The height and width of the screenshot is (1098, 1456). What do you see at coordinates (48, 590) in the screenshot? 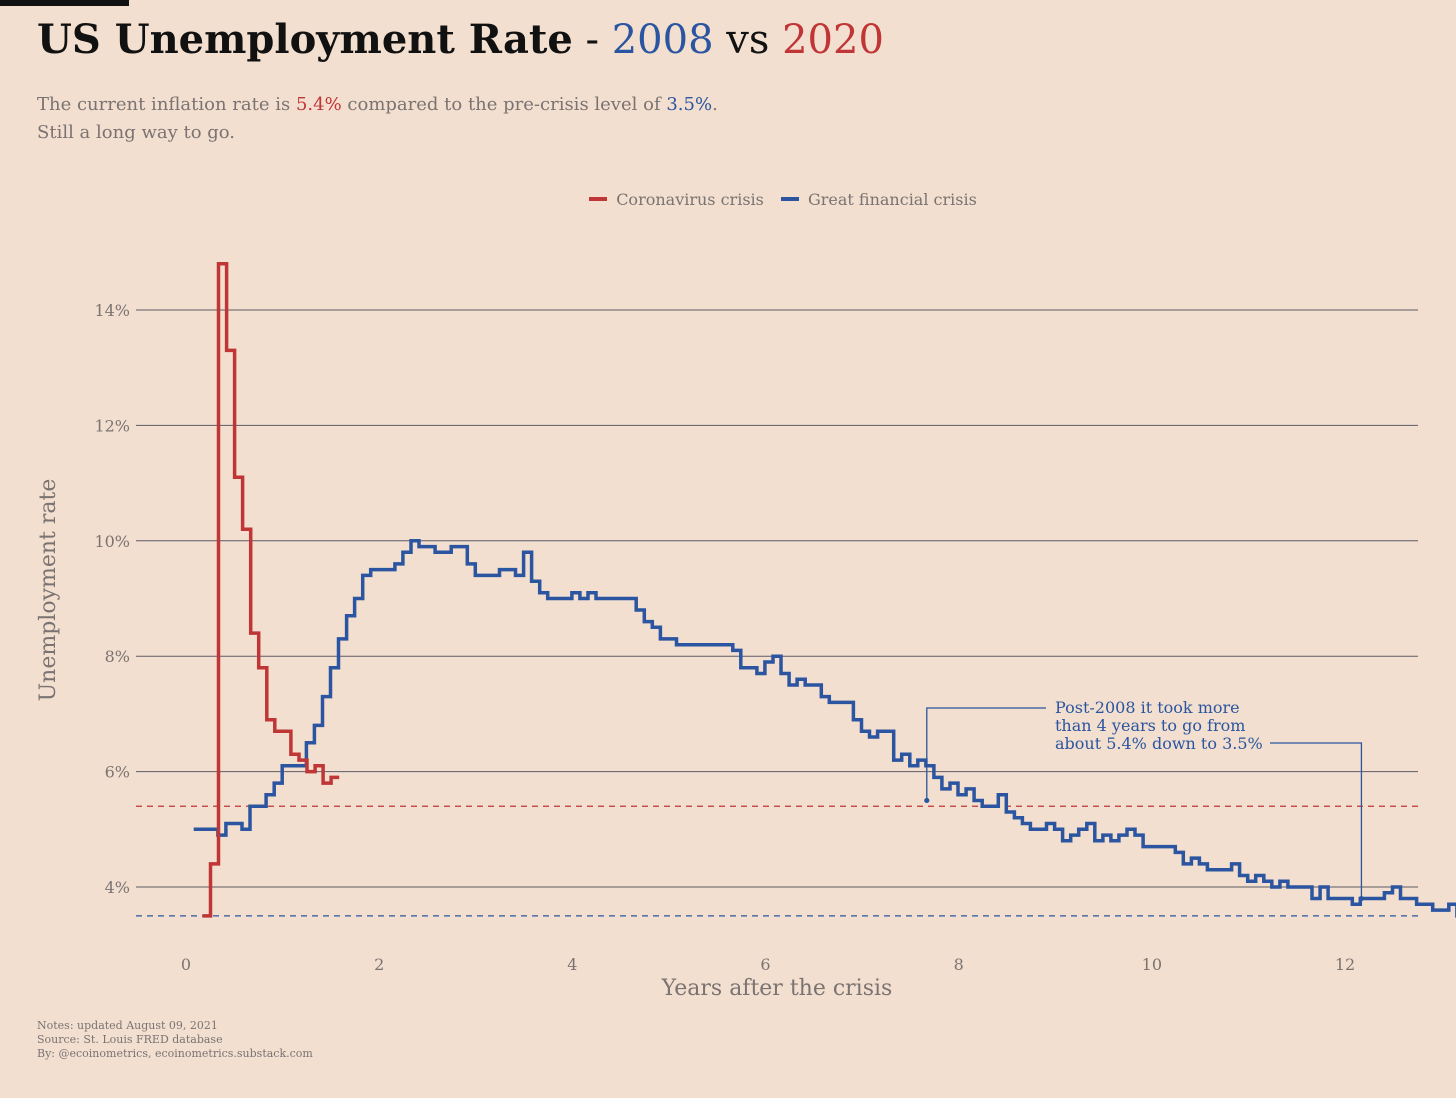
I see `y-axis-label: Unemployment rate` at bounding box center [48, 590].